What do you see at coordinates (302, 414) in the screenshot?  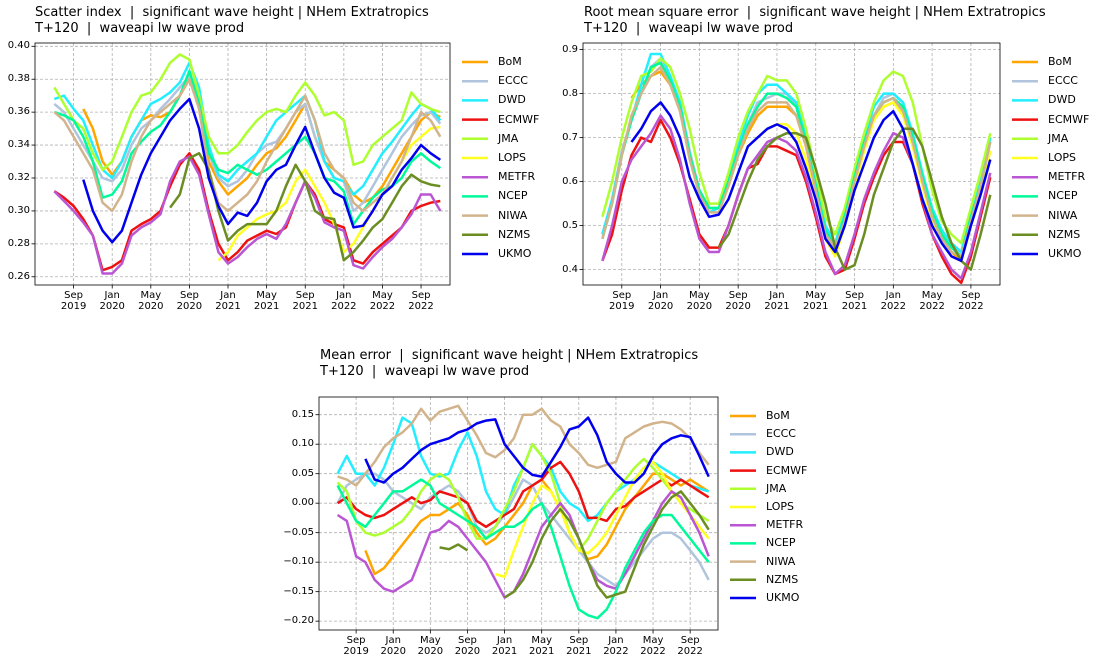 I see `y-tick-label: 0.15` at bounding box center [302, 414].